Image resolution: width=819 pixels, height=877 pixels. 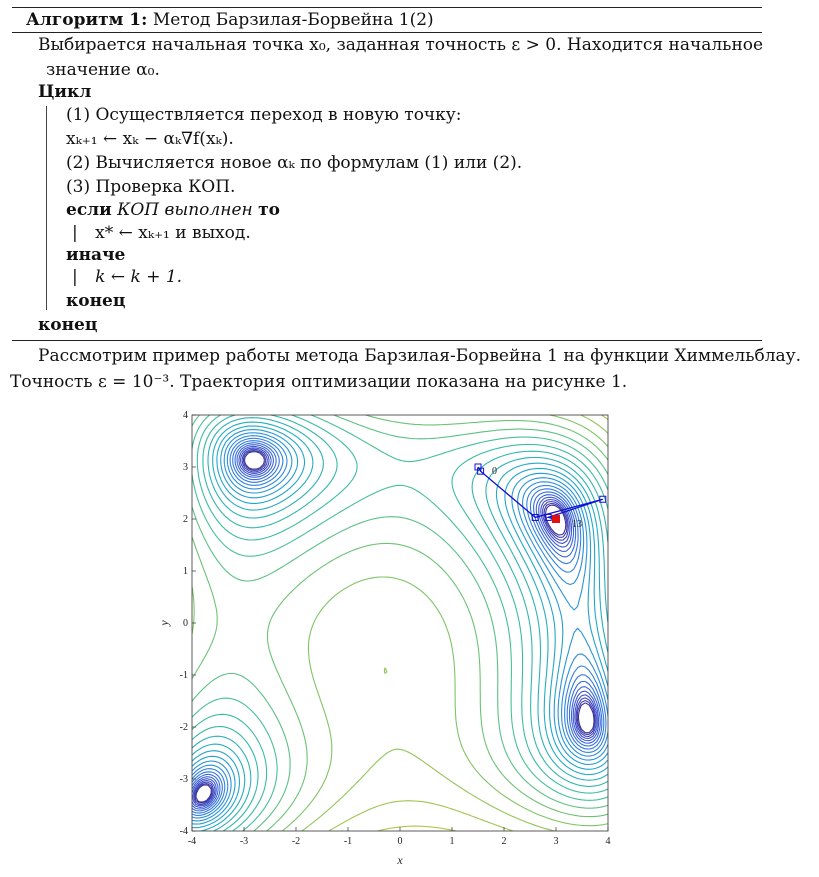 I want to click on if-keyword: если, so click(x=89, y=210).